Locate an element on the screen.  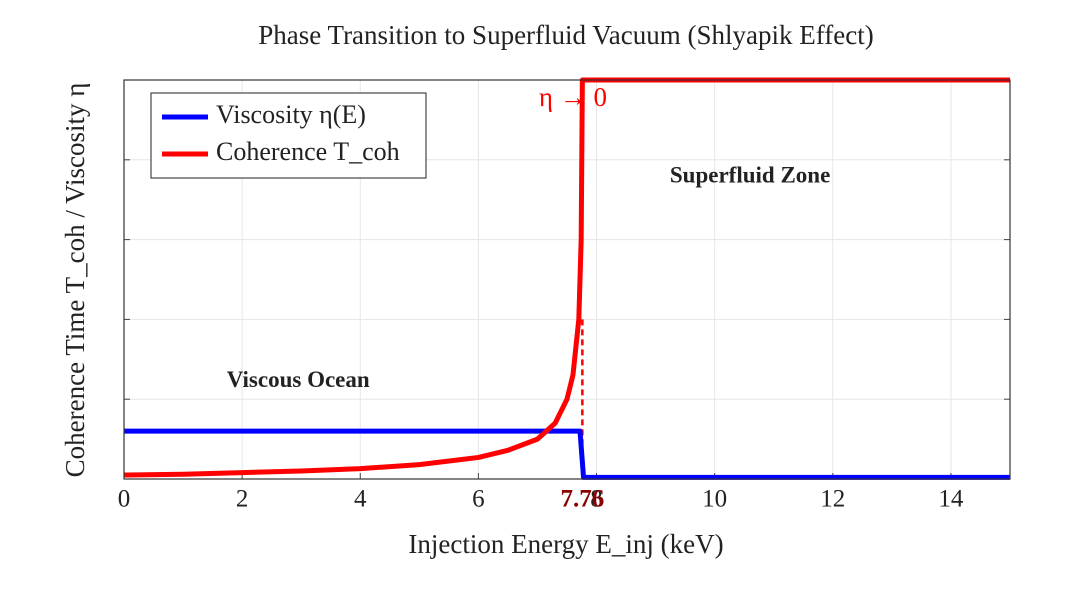
x-tick-label: 4 is located at coordinates (360, 499).